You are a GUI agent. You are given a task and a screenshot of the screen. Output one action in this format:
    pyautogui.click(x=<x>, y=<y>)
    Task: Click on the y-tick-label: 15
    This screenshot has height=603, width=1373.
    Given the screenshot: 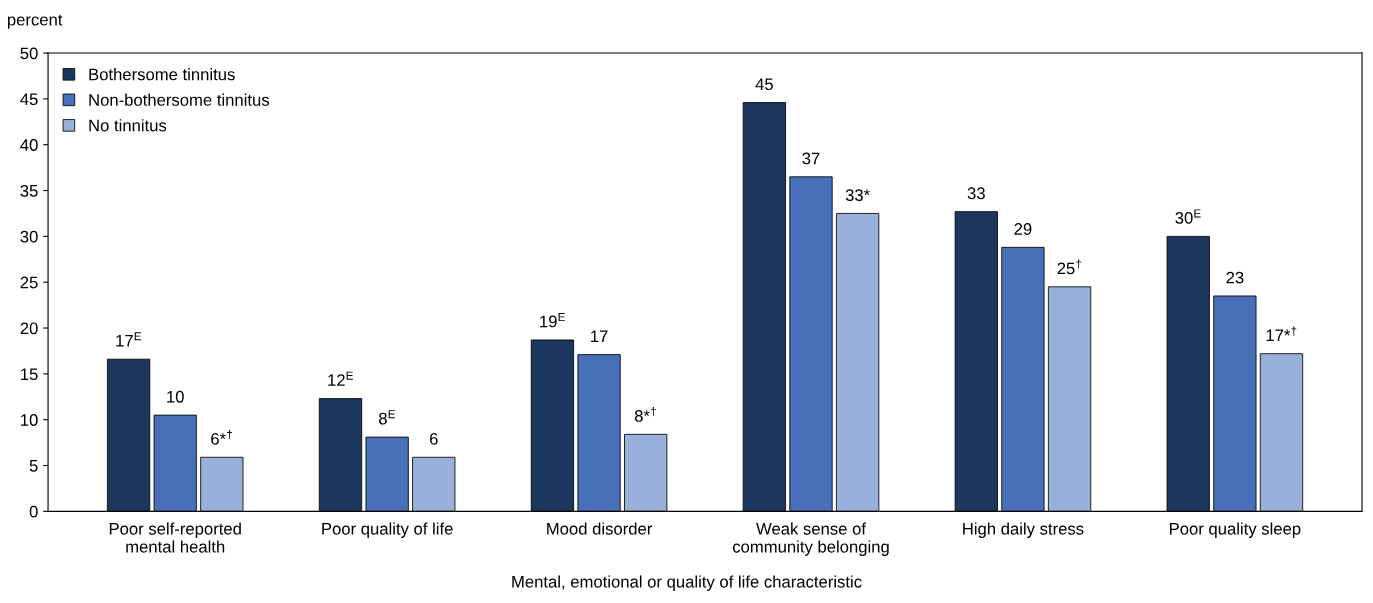 What is the action you would take?
    pyautogui.click(x=29, y=374)
    